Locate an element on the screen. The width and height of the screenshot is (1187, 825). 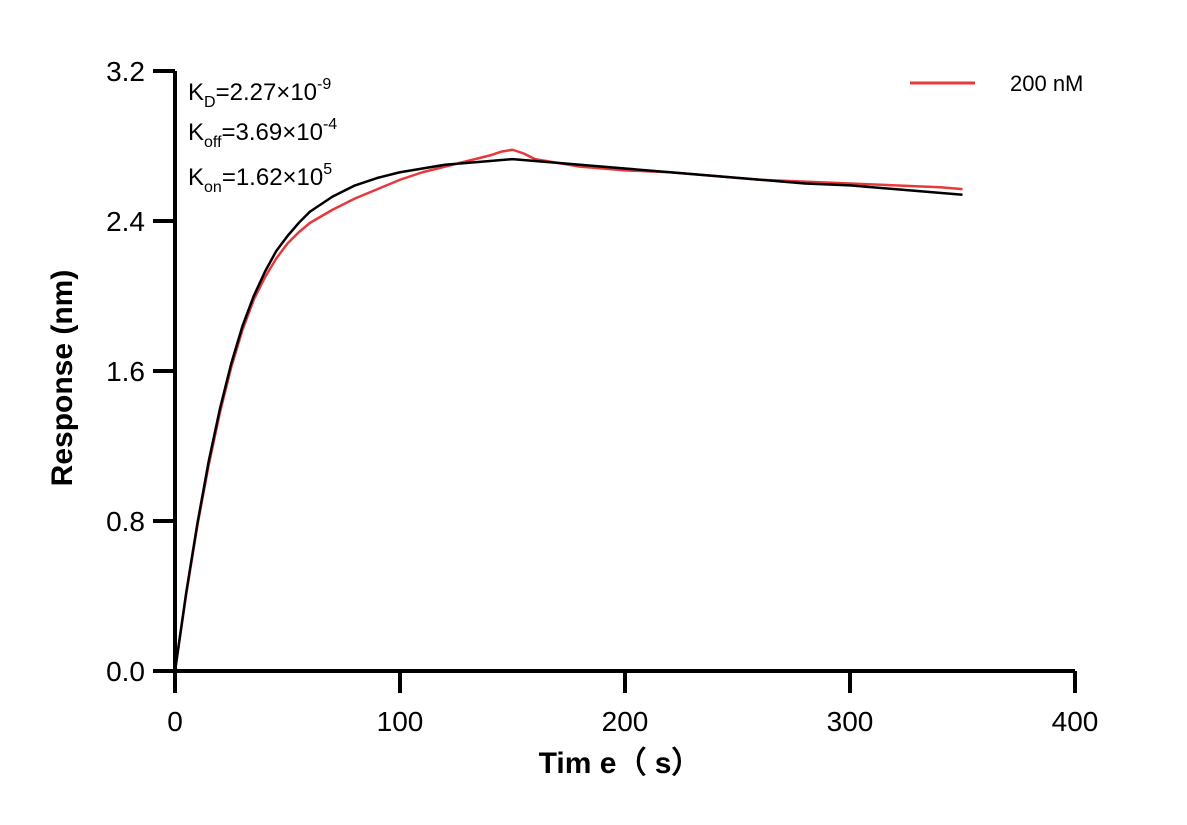
x-tick-label: 100 is located at coordinates (400, 721).